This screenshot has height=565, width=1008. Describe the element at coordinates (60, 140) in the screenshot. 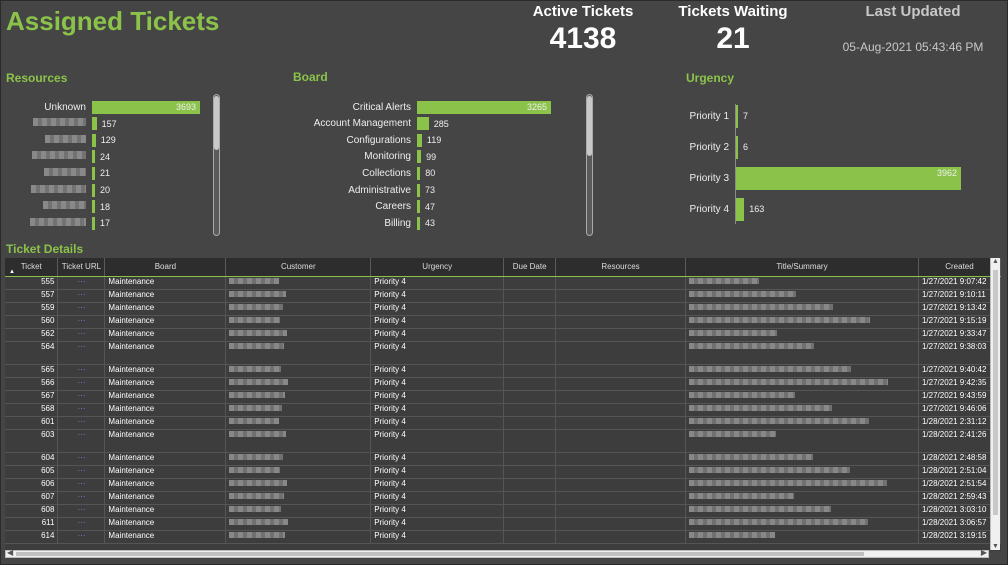

I see `resources-bar-row: 129` at that location.